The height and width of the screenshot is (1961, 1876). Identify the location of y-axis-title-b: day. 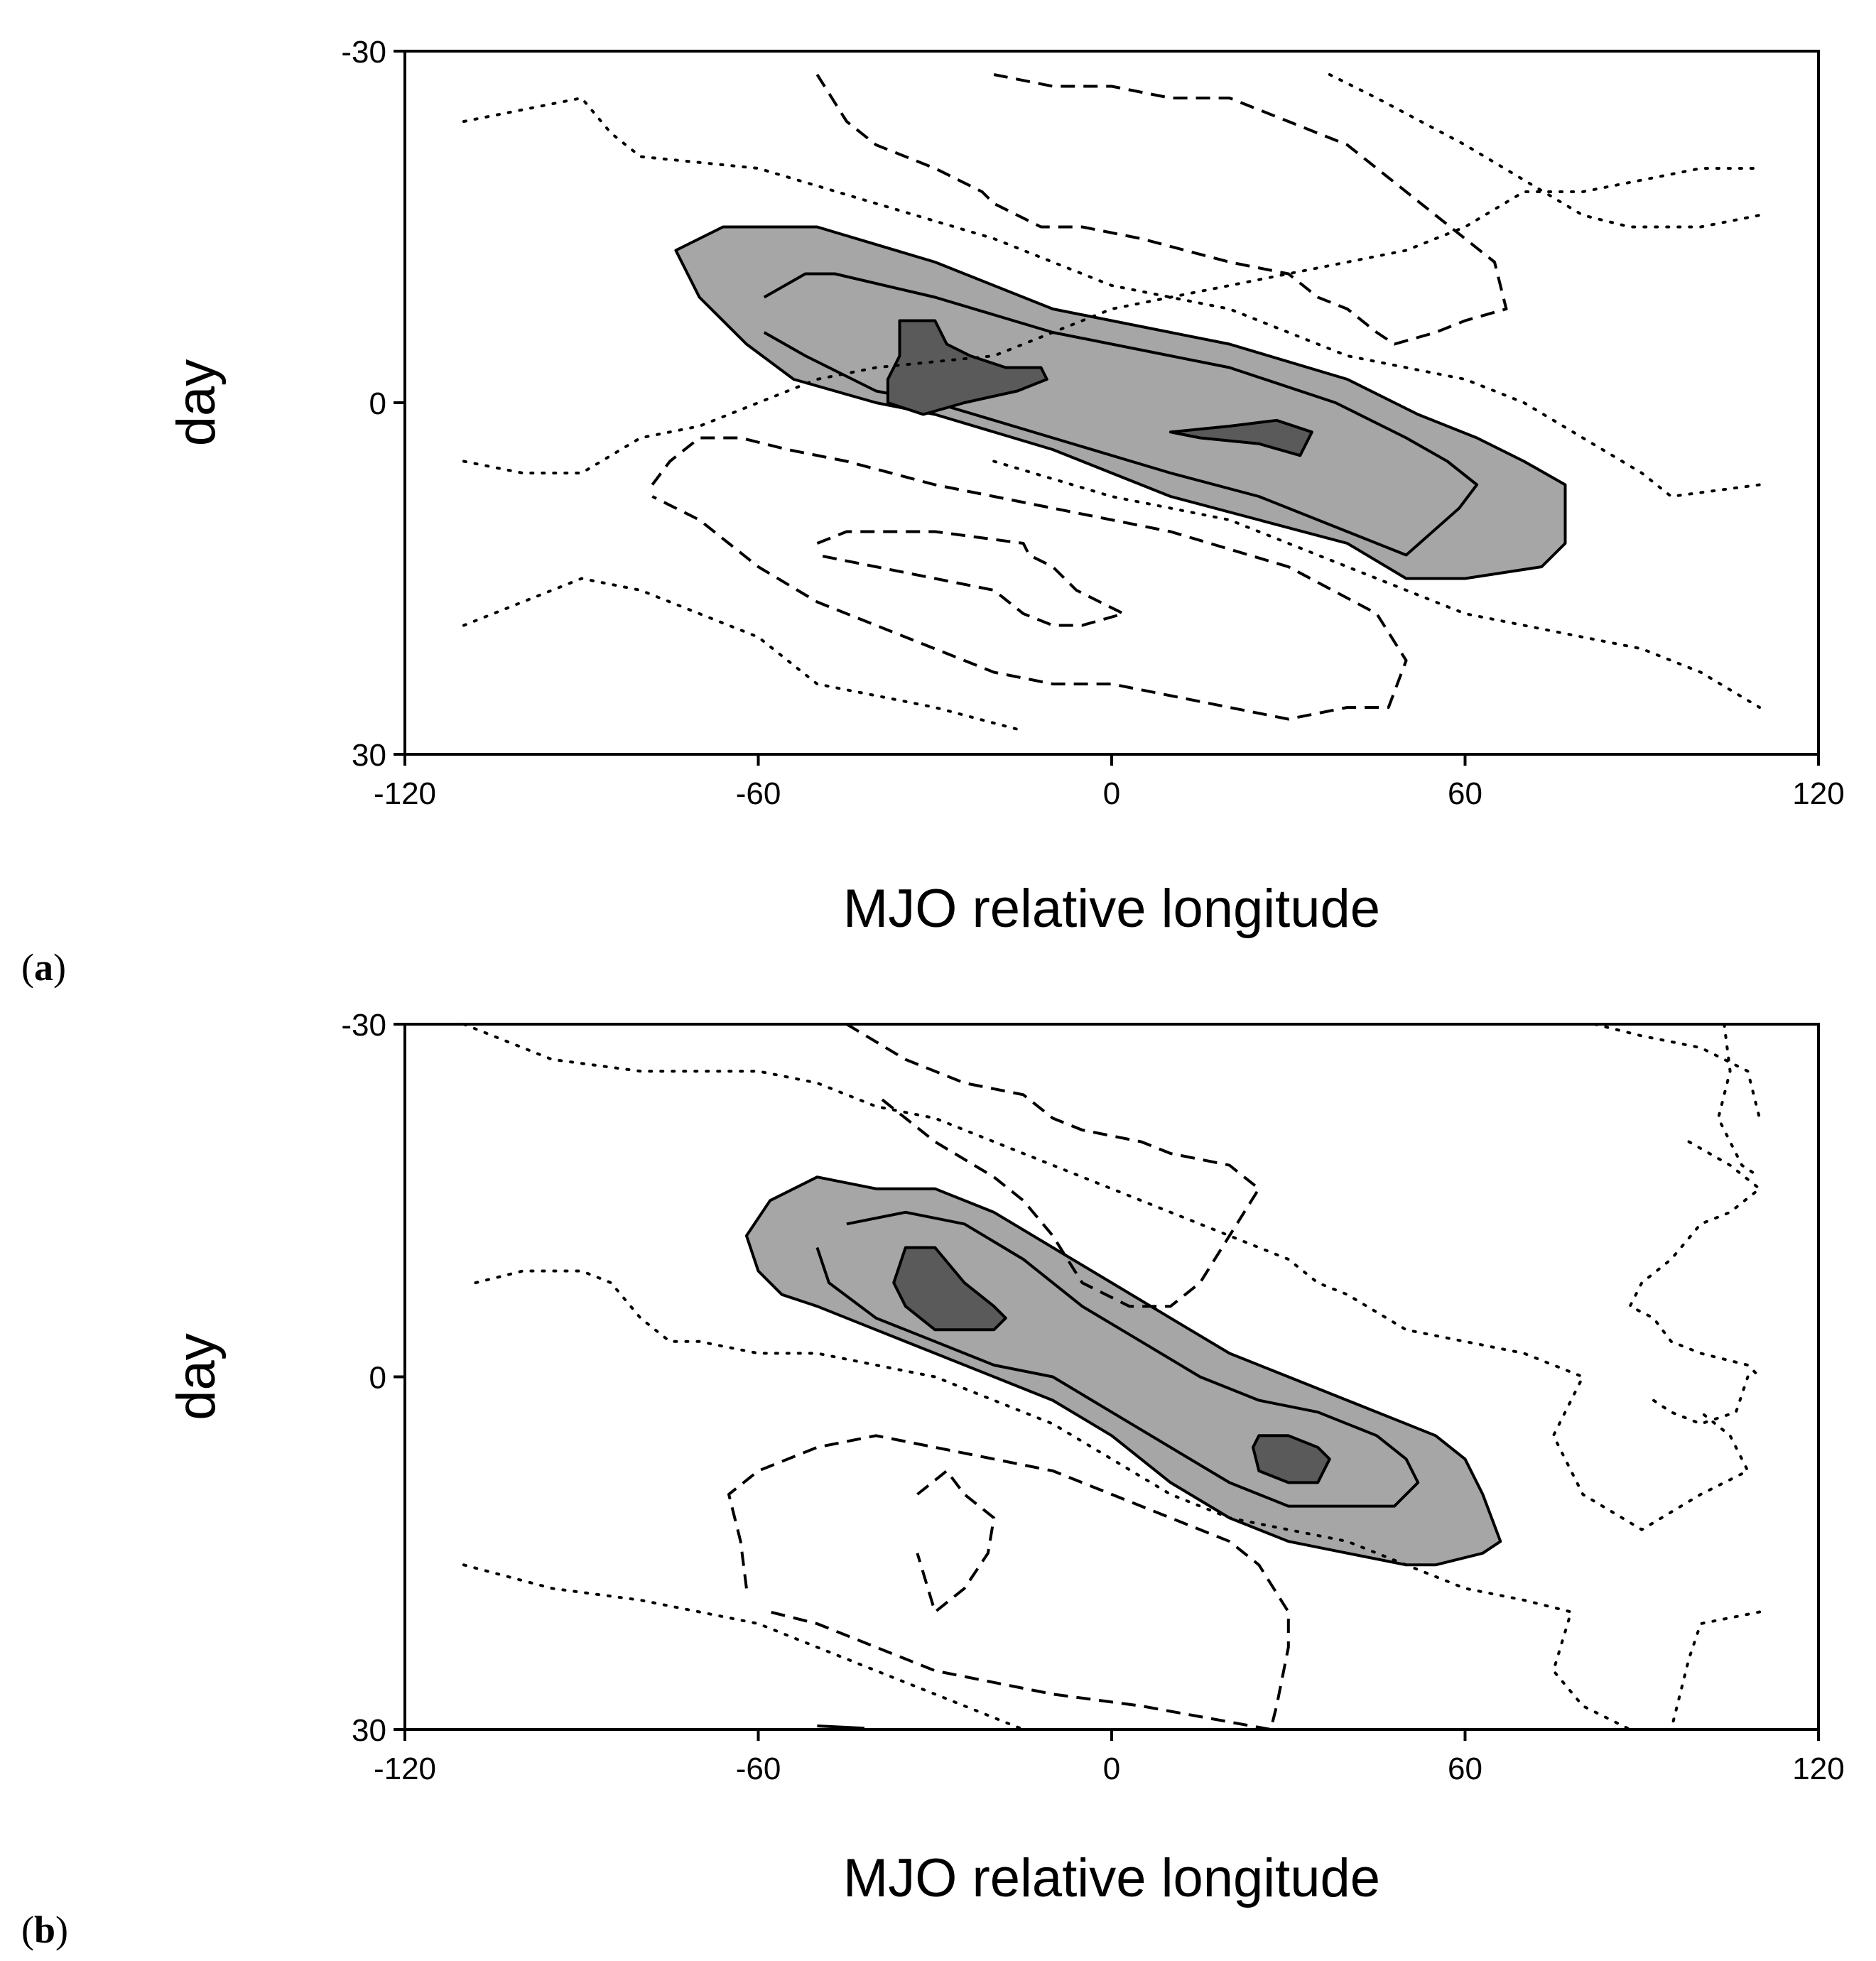
(196, 1376).